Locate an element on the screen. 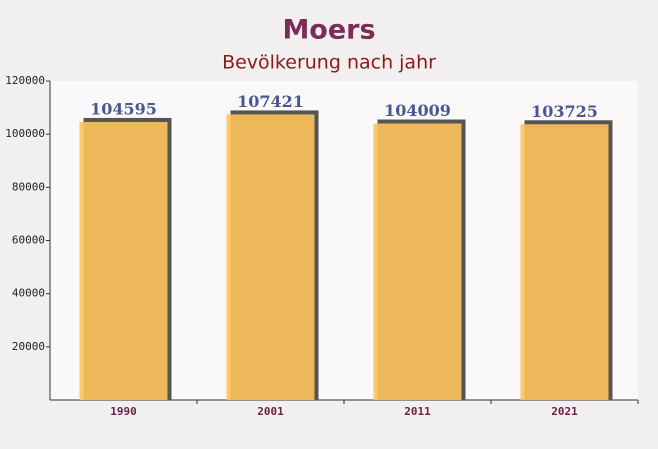  value-label: 104595 is located at coordinates (123, 108).